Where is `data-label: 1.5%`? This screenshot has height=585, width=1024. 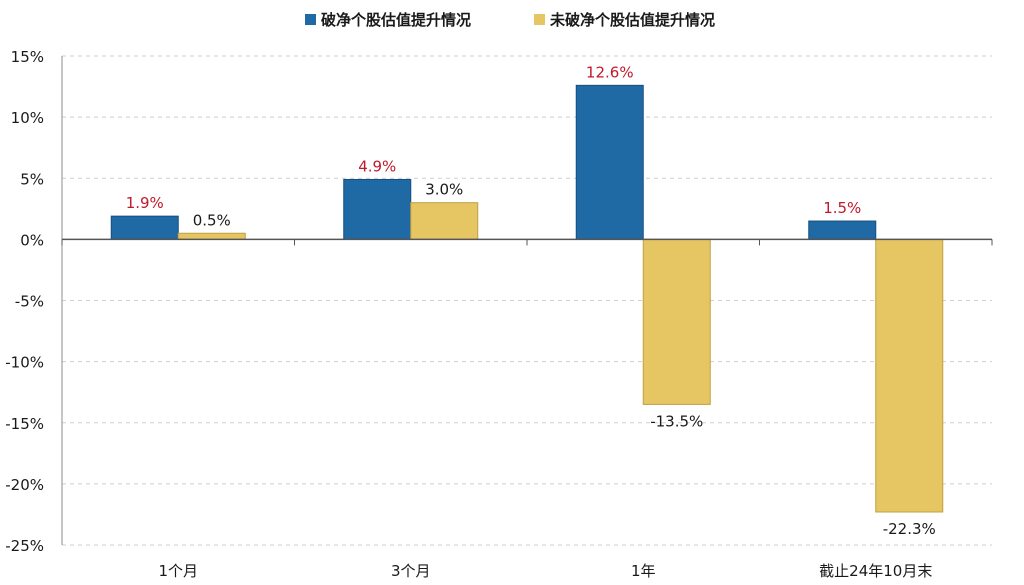 data-label: 1.5% is located at coordinates (842, 208).